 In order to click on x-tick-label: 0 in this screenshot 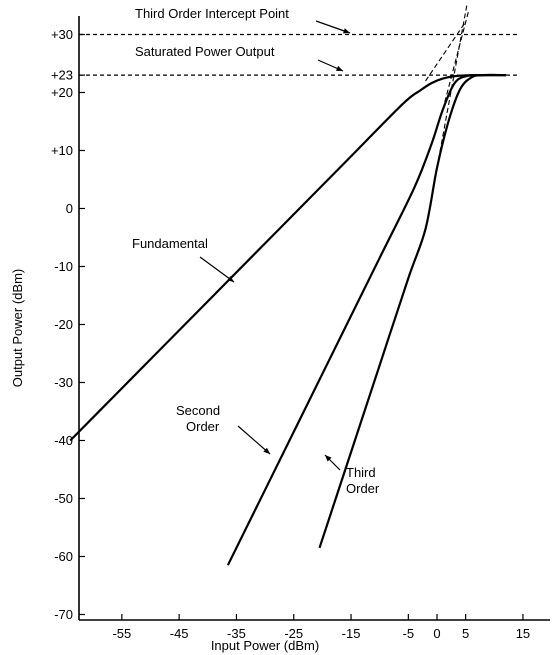, I will do `click(436, 633)`.